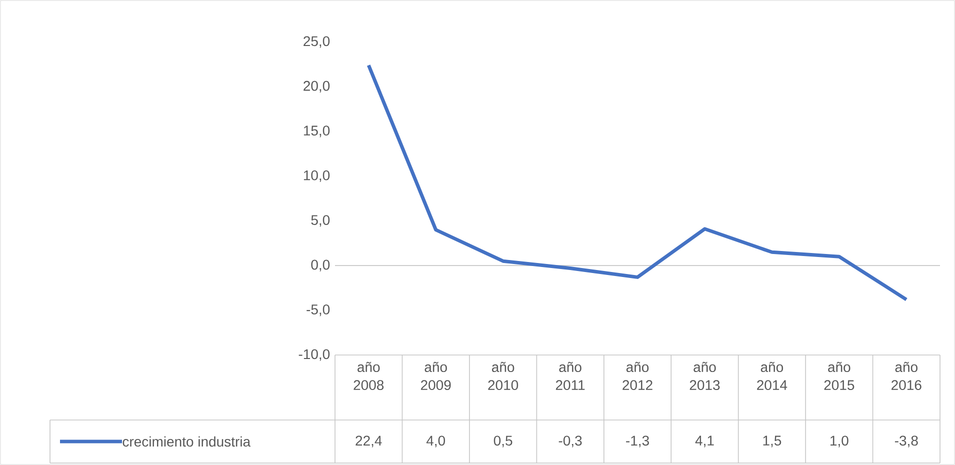  What do you see at coordinates (705, 376) in the screenshot?
I see `x-tick-label: año 2013` at bounding box center [705, 376].